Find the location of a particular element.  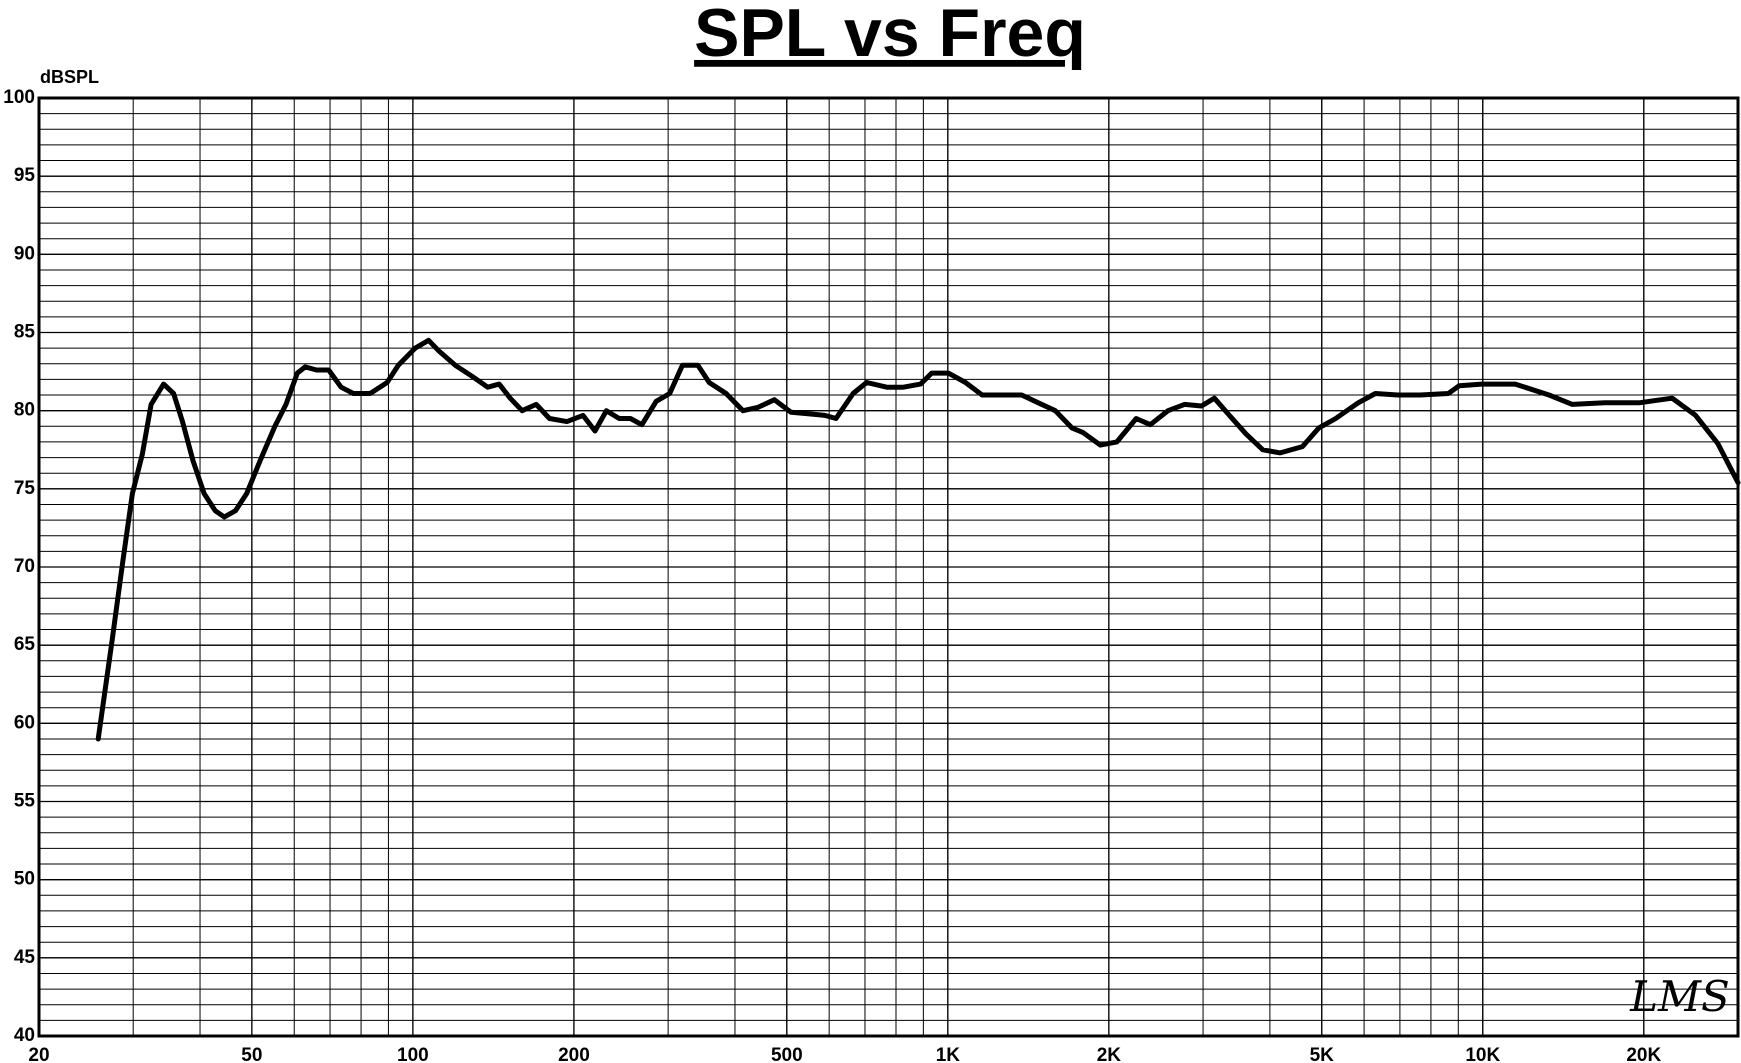

x-tick-label: 50 is located at coordinates (251, 1054).